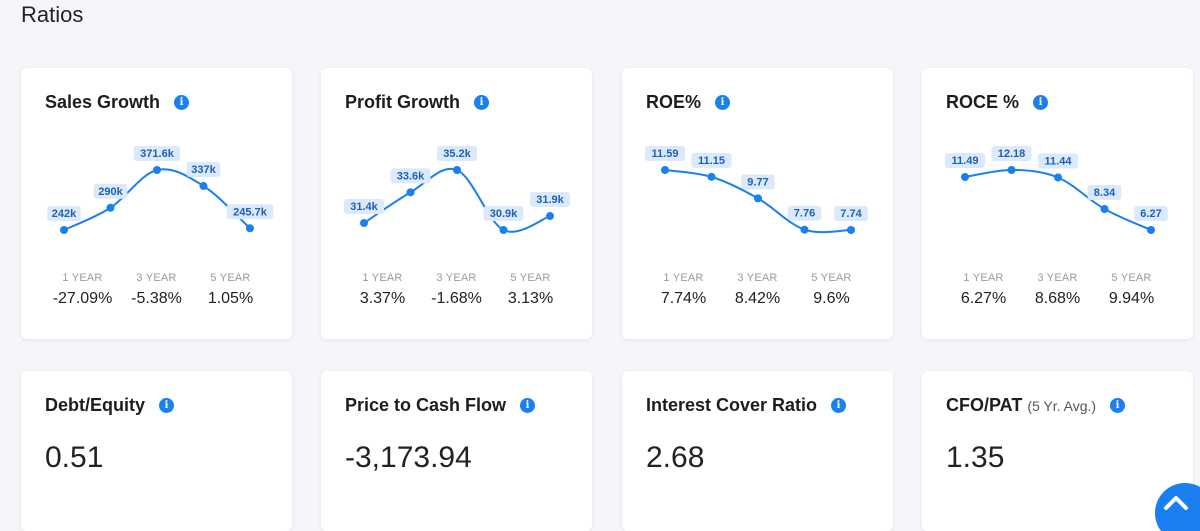 This screenshot has height=531, width=1200. I want to click on card-price-to-cash-flow: Price to Cash Flow i -3,173.94, so click(456, 451).